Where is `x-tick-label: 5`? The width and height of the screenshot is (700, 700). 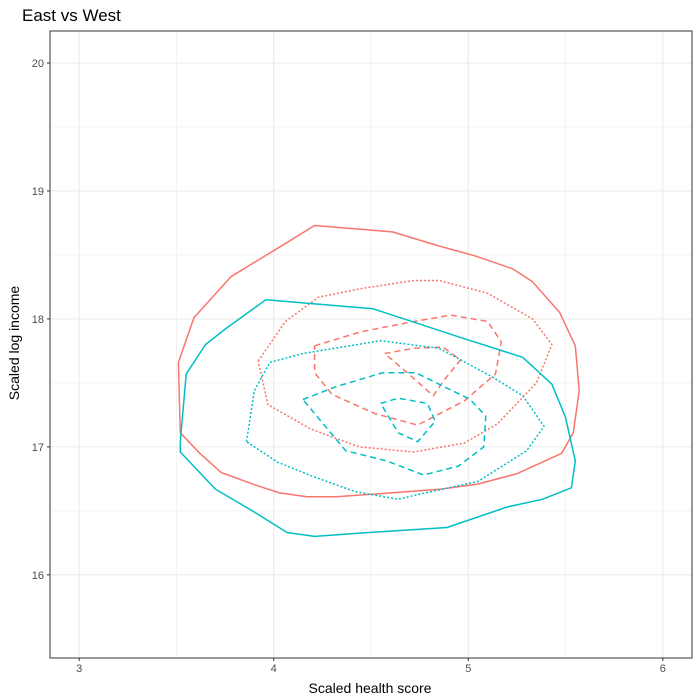
x-tick-label: 5 is located at coordinates (468, 669).